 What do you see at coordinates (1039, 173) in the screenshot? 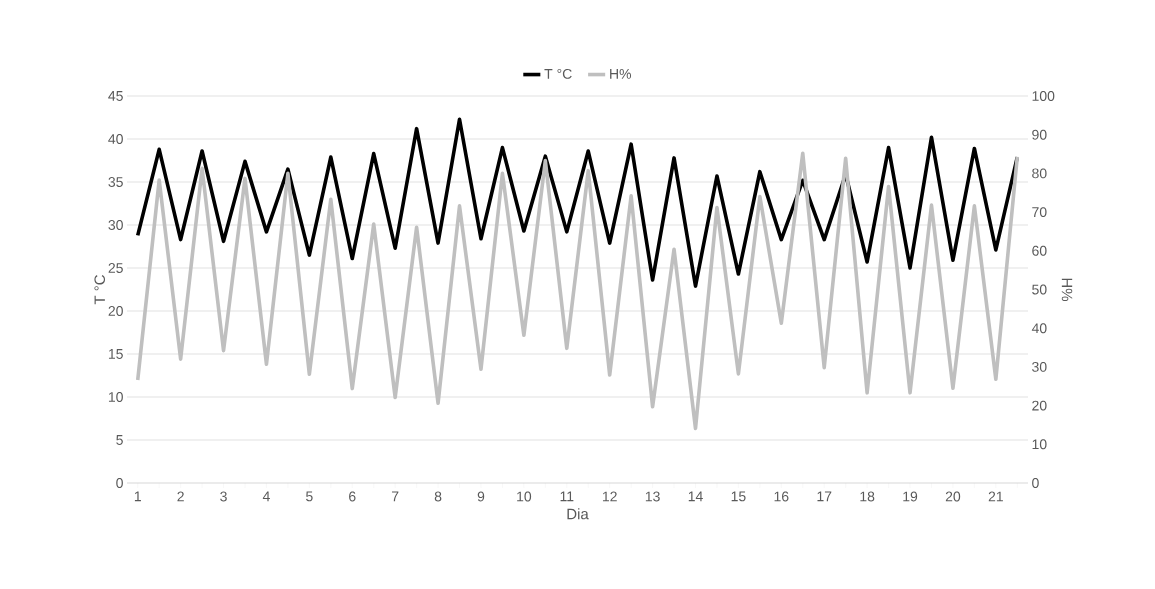
I see `y2-tick-label: 80` at bounding box center [1039, 173].